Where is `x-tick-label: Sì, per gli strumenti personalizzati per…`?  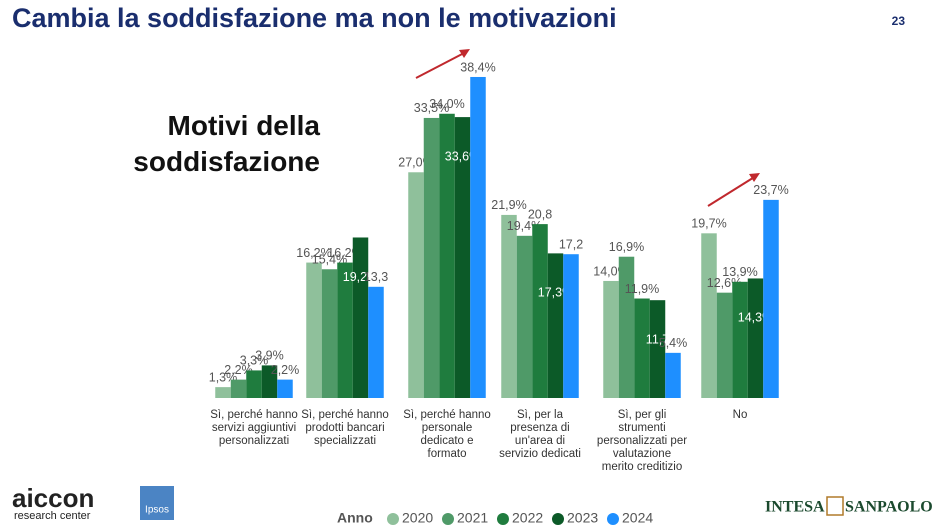
x-tick-label: Sì, per gli strumenti personalizzati per… is located at coordinates (642, 441).